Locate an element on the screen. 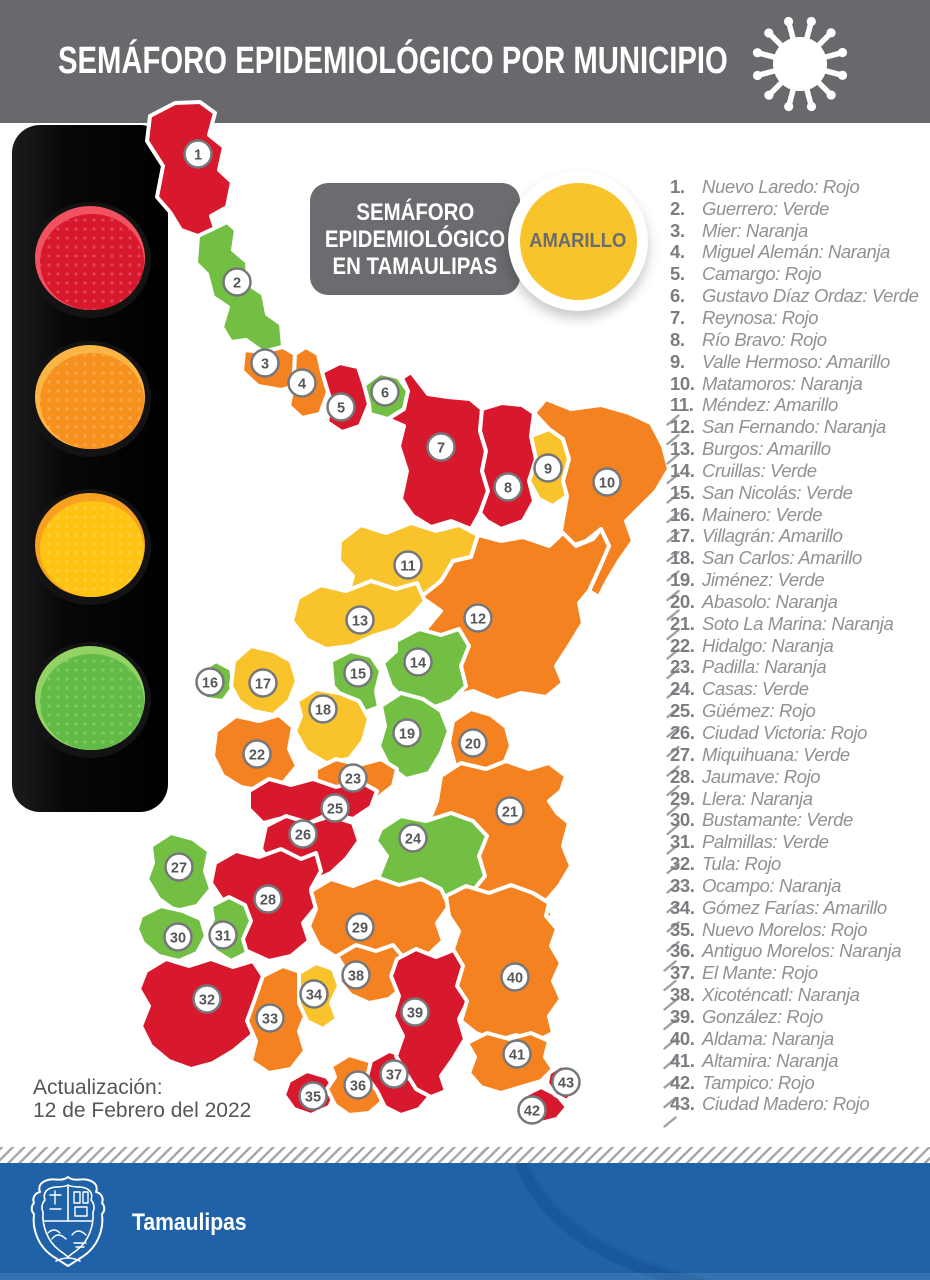 This screenshot has height=1280, width=930. list-item-text: Ciudad Madero: Rojo is located at coordinates (786, 1104).